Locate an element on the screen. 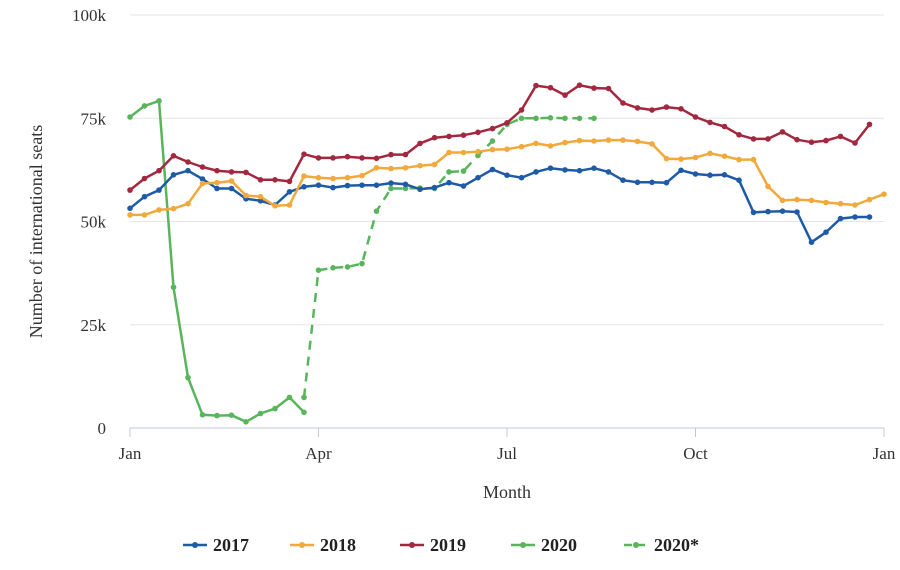 This screenshot has height=570, width=900. legend-item-2020: 2020 is located at coordinates (544, 545).